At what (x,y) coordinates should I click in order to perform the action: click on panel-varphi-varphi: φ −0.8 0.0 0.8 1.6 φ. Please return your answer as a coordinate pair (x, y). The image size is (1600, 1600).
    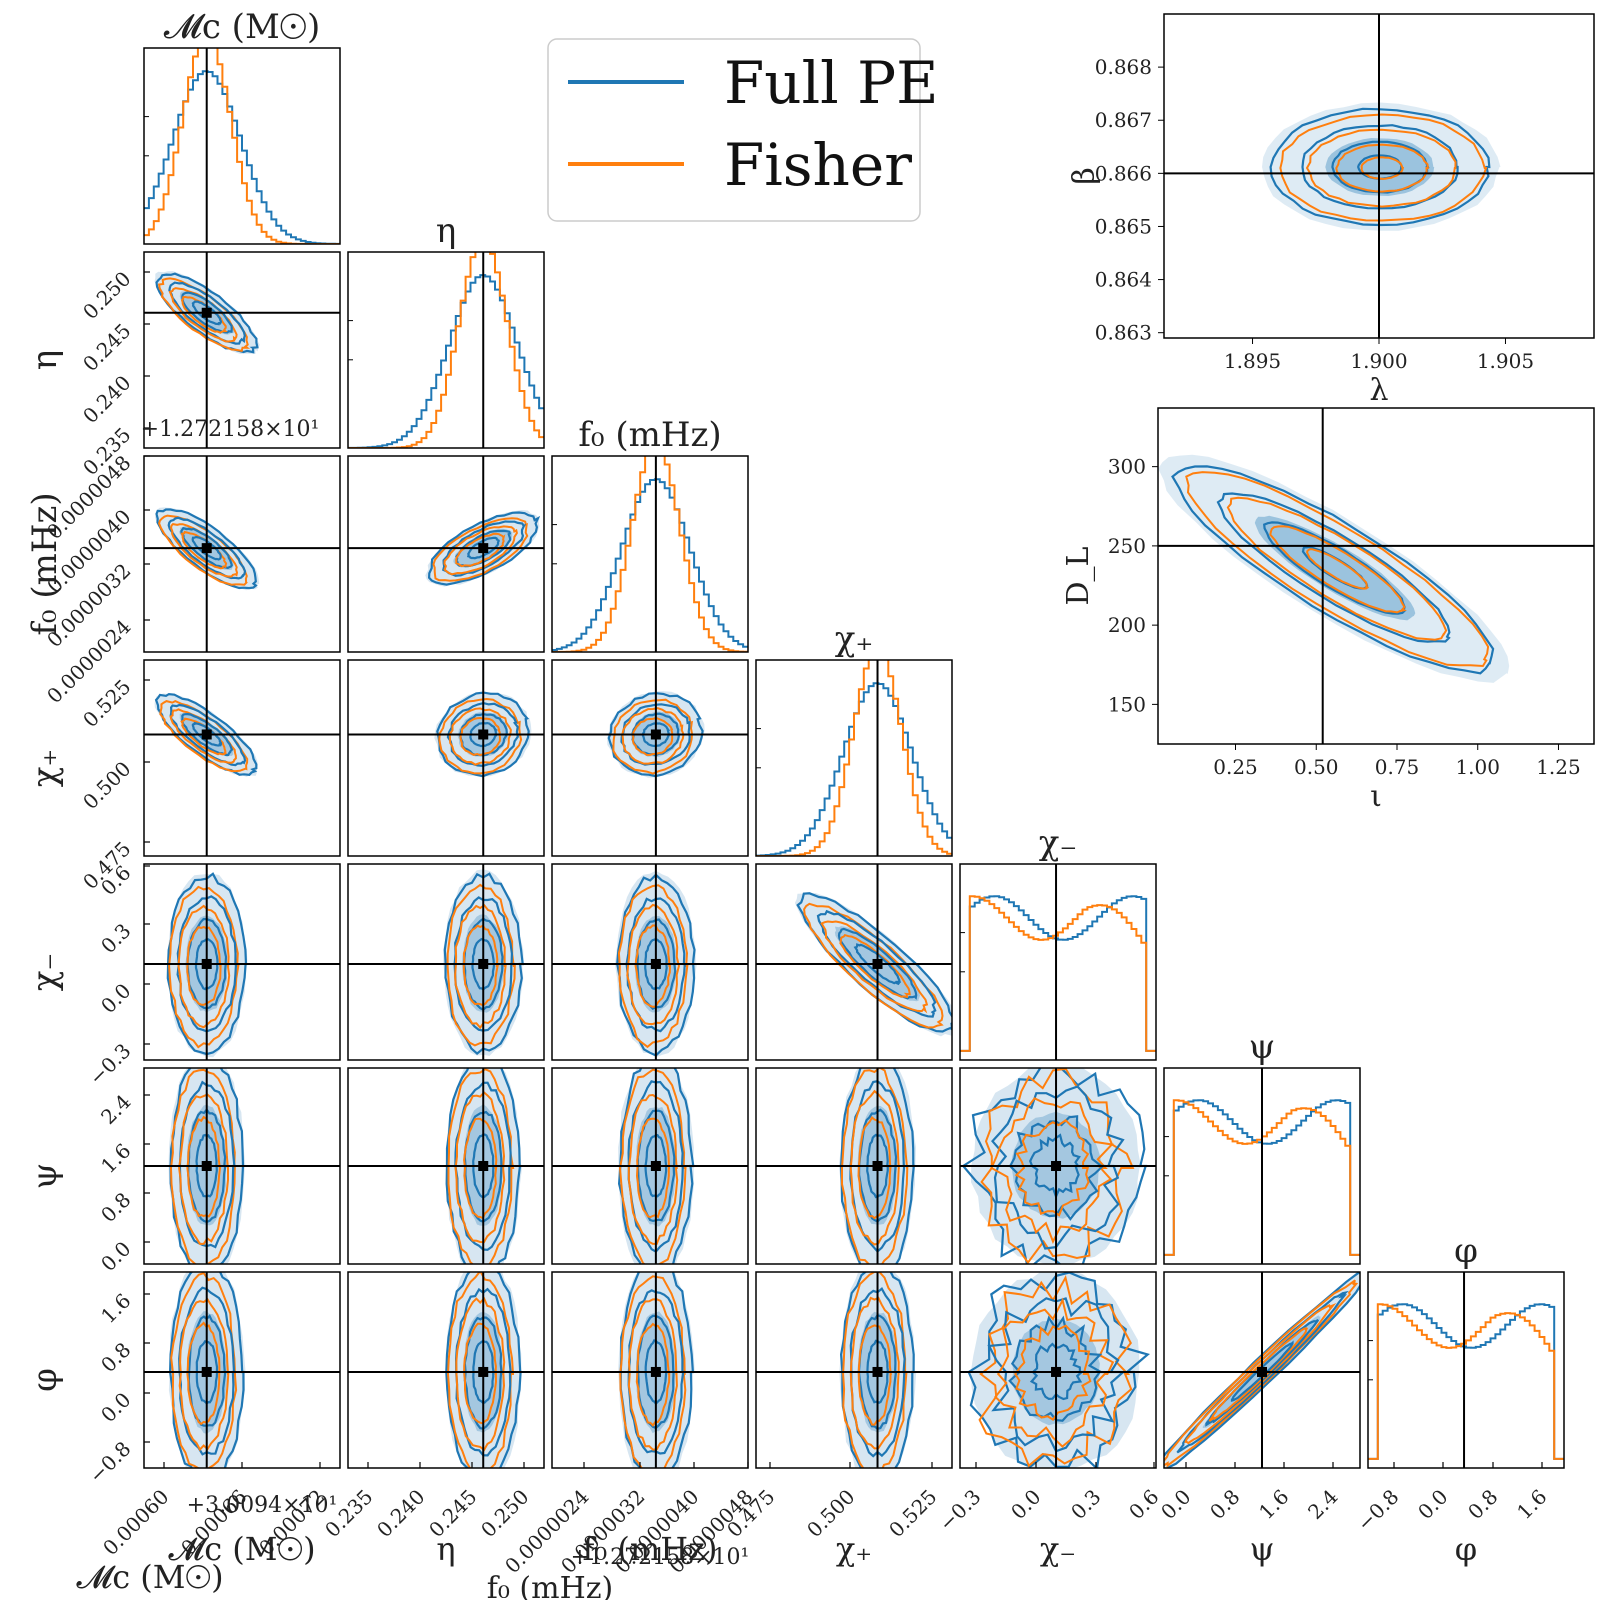
    Looking at the image, I should click on (1458, 1399).